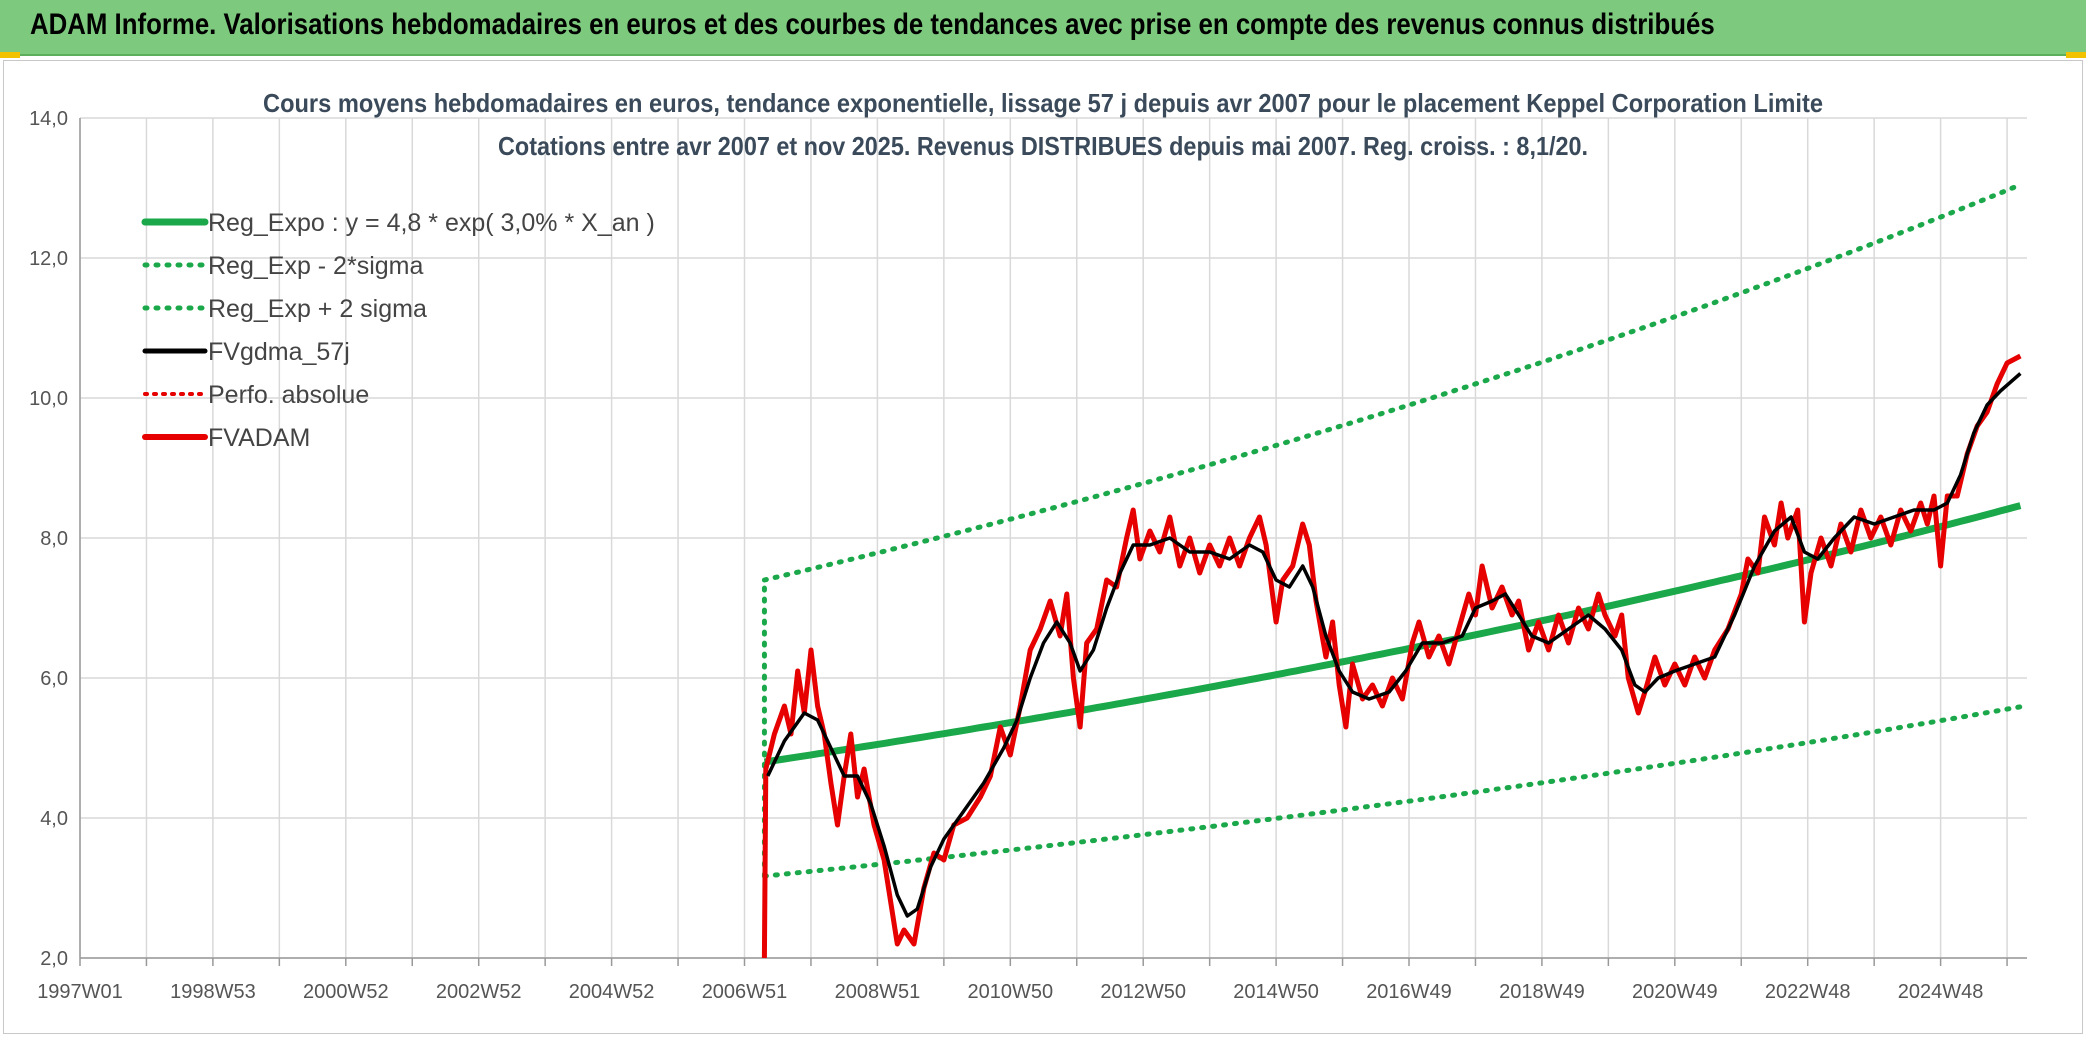  What do you see at coordinates (54, 959) in the screenshot?
I see `y-tick-label: 2,0` at bounding box center [54, 959].